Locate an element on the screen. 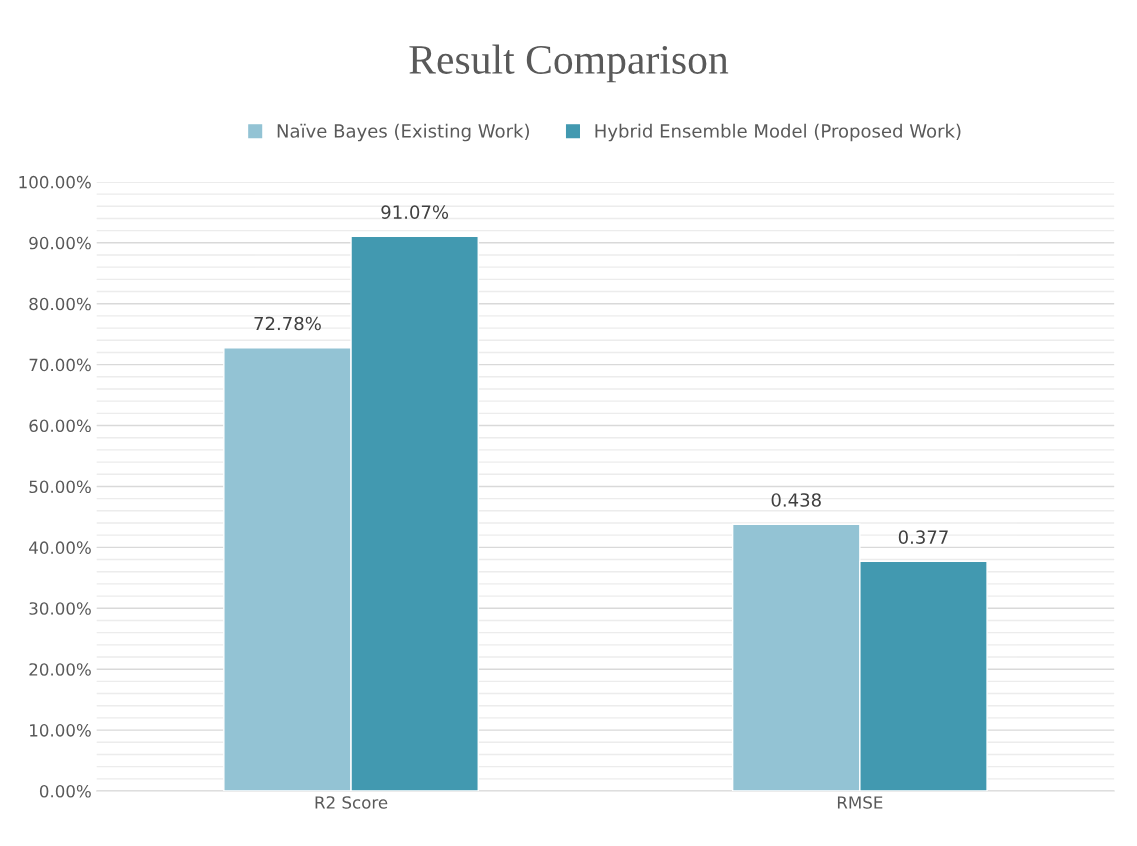  y-tick-label: 50.00% is located at coordinates (60, 487).